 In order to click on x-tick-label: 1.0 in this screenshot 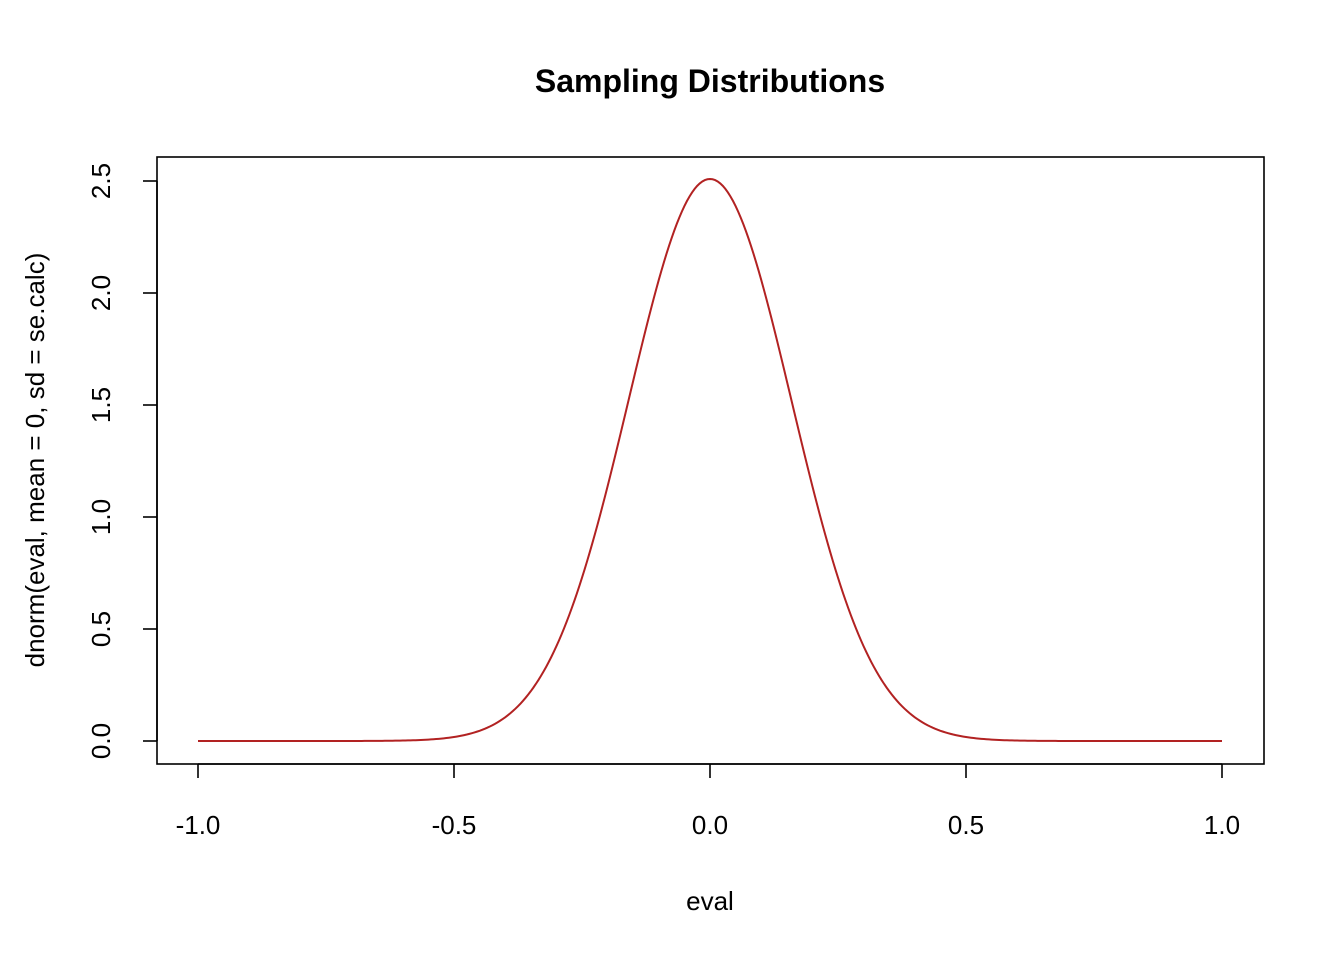, I will do `click(1222, 825)`.